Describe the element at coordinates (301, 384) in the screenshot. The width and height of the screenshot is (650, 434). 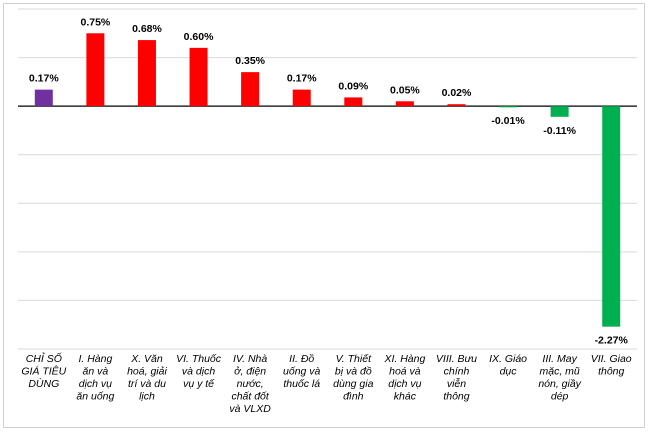
I see `category-label-line: thuốc lá` at that location.